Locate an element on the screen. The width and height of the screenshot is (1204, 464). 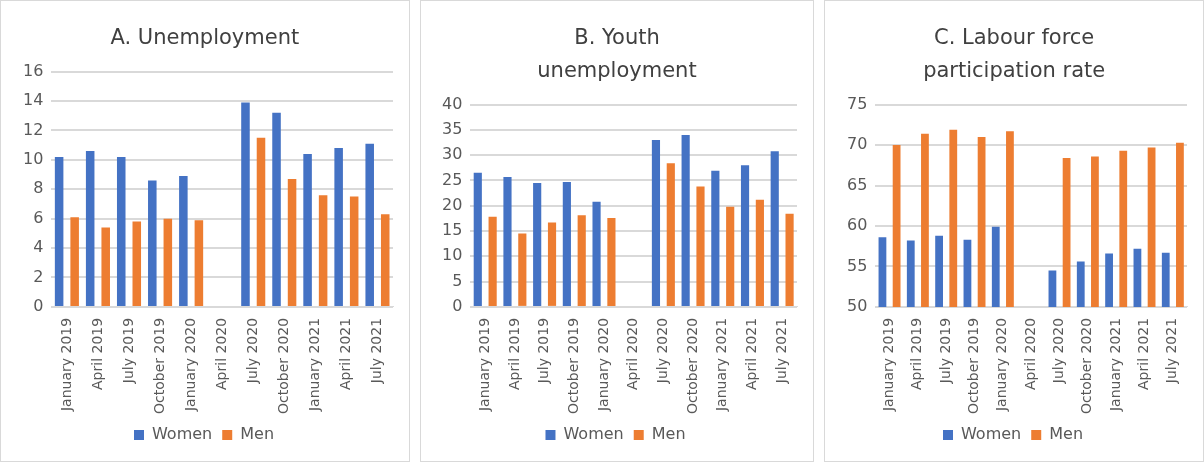
y-tick-label: 50 is located at coordinates (857, 306).